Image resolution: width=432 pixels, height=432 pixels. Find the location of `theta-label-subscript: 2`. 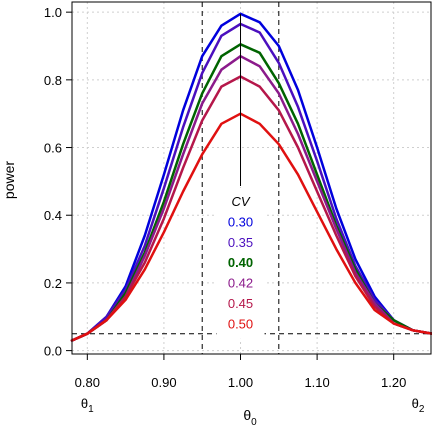

theta-label-subscript: 2 is located at coordinates (422, 409).